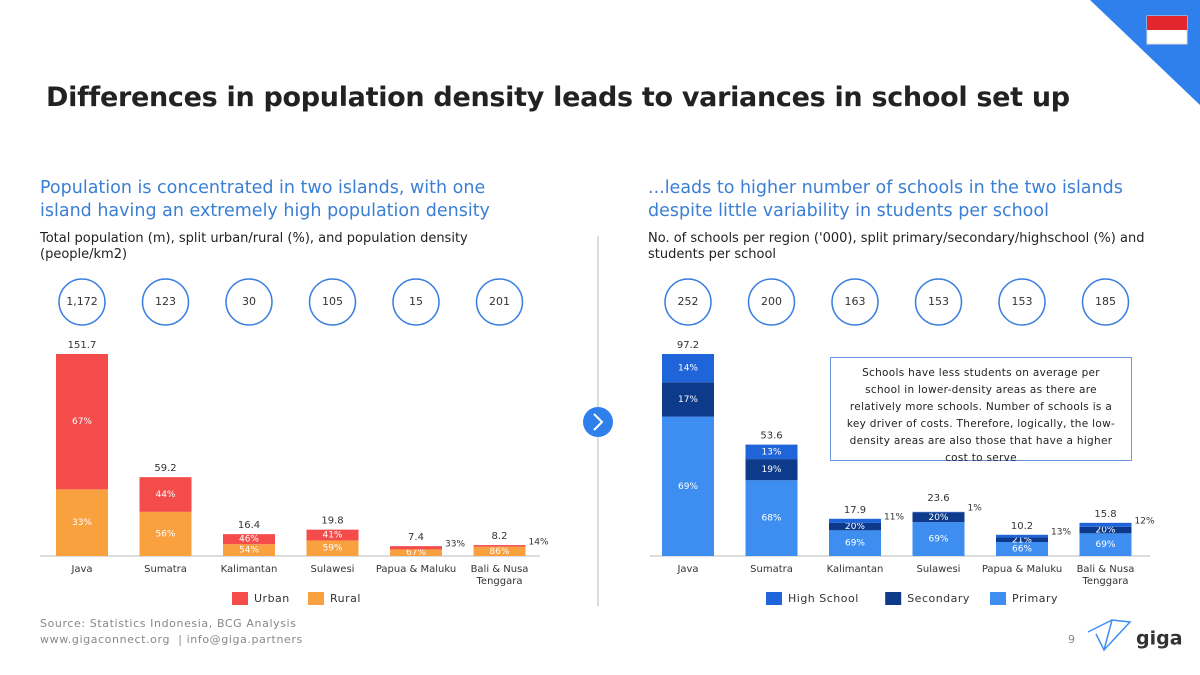  I want to click on segment-label: 19%, so click(771, 470).